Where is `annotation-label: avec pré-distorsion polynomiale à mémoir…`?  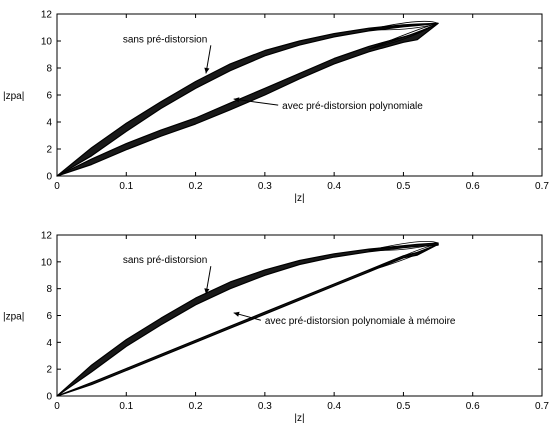
annotation-label: avec pré-distorsion polynomiale à mémoir… is located at coordinates (360, 321).